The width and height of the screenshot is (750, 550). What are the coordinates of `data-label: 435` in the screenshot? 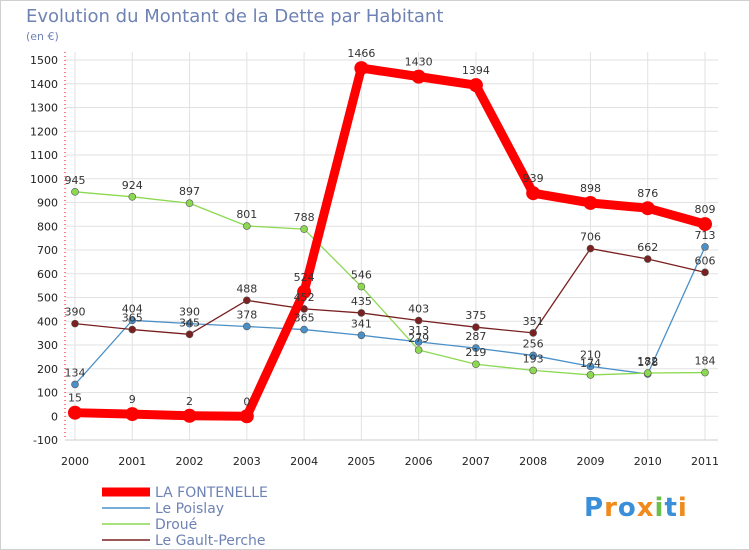 It's located at (361, 301).